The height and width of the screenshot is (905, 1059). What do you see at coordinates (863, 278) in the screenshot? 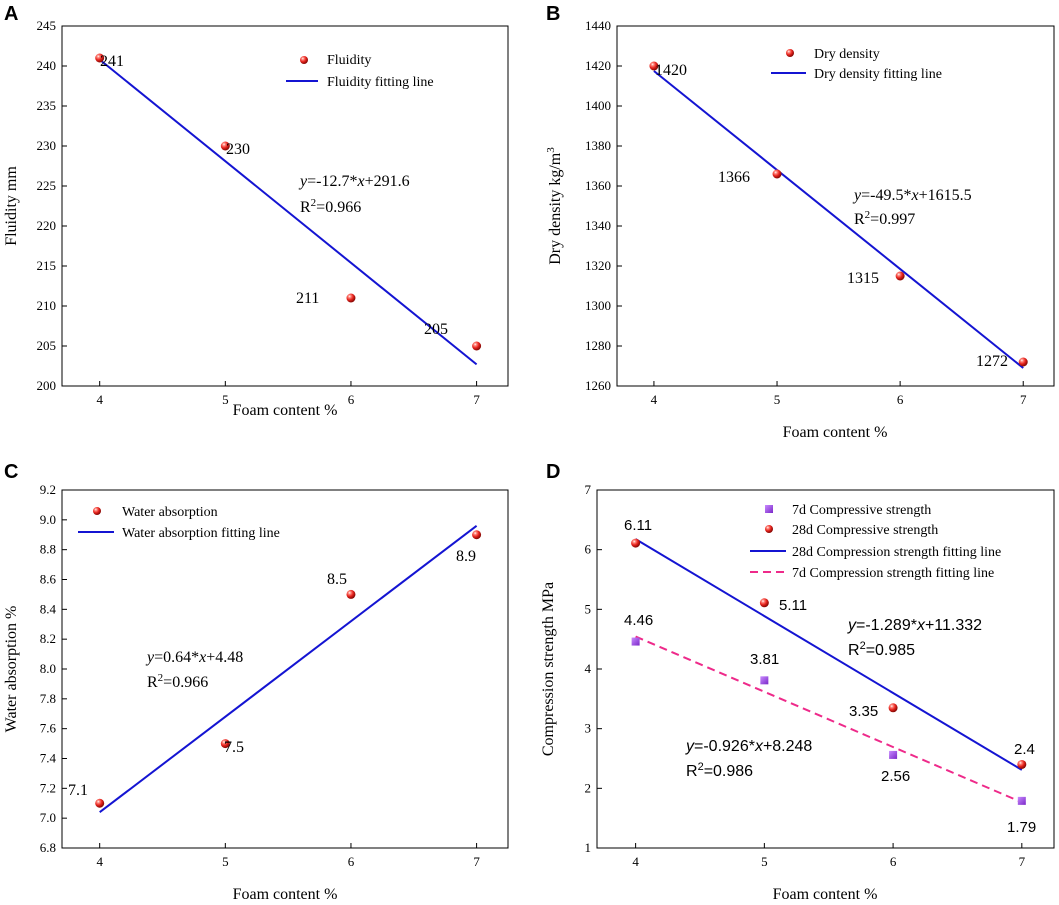
I see `panel-b-point-label: 1315` at bounding box center [863, 278].